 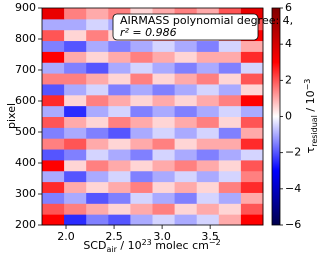 What do you see at coordinates (25, 193) in the screenshot?
I see `y-tick-label: 300` at bounding box center [25, 193].